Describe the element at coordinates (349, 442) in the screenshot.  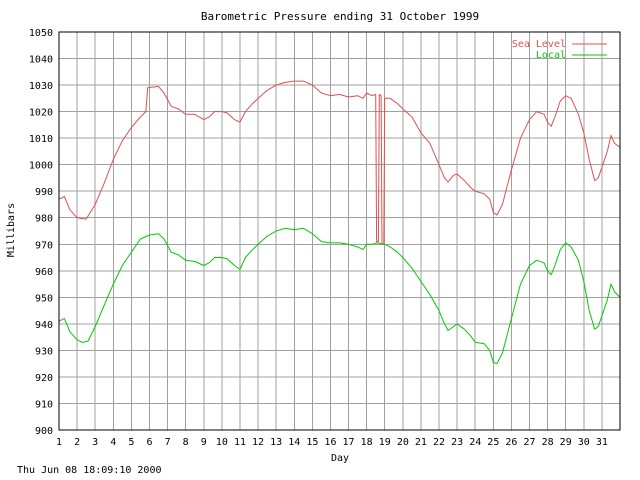
I see `x-tick-label: 17` at that location.